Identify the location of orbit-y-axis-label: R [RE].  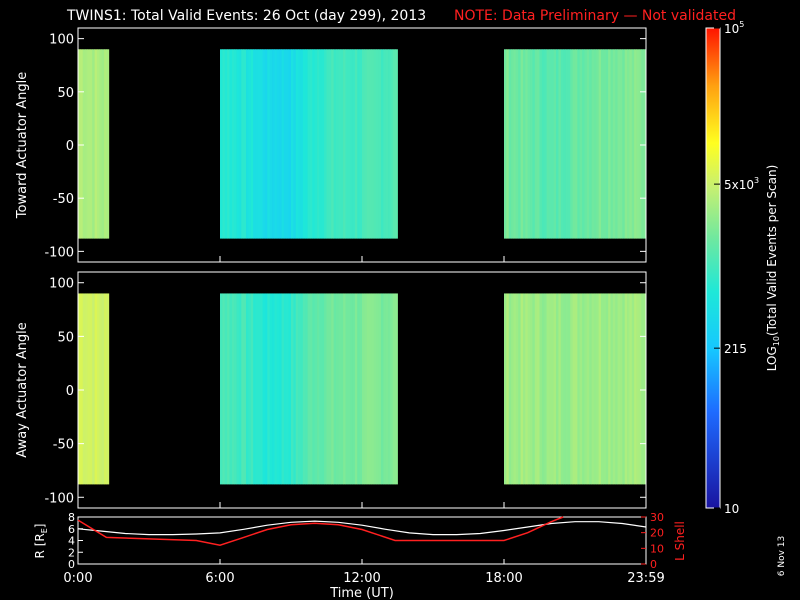
(41, 541).